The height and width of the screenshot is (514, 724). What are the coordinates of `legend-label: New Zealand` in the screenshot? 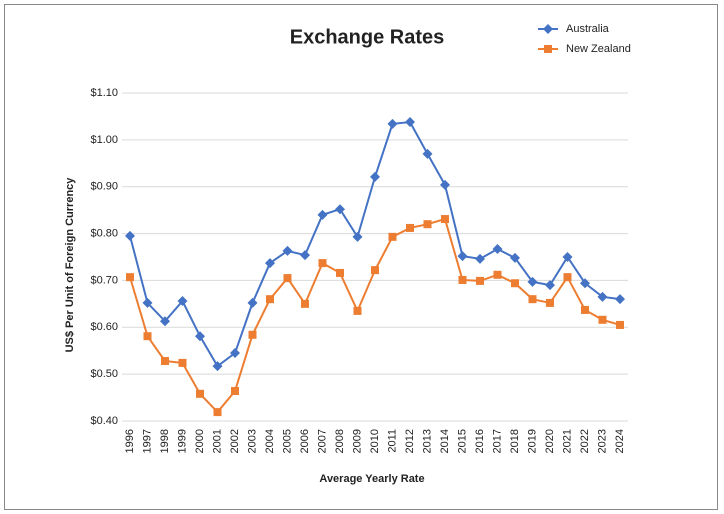 It's located at (598, 49).